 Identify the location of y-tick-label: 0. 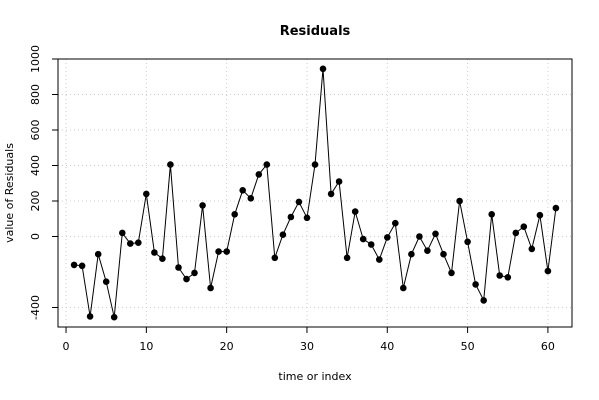
(35, 236).